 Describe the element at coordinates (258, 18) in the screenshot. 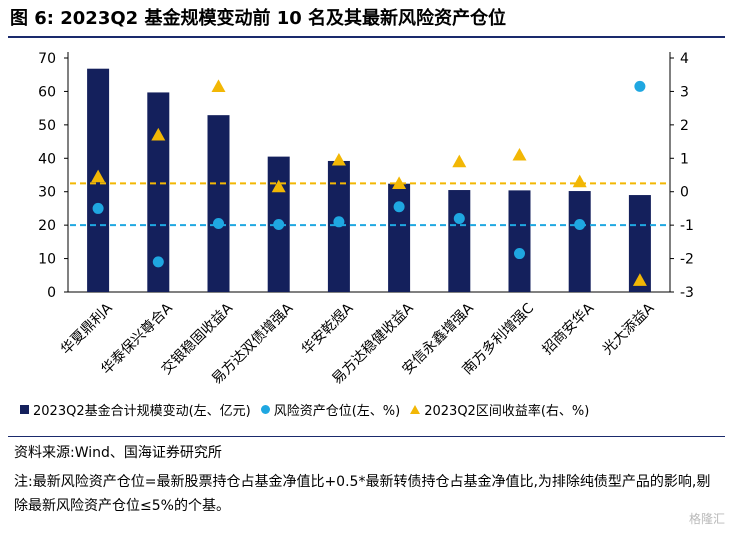

I see `figure-title: 图 6: 2023Q2 基金规模变动前 10 名及其最新风险资产仓位` at that location.